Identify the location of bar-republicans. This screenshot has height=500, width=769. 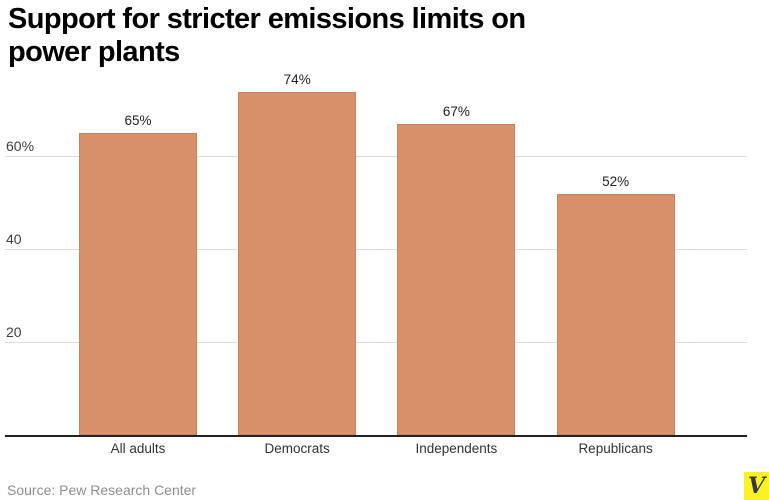
(615, 314).